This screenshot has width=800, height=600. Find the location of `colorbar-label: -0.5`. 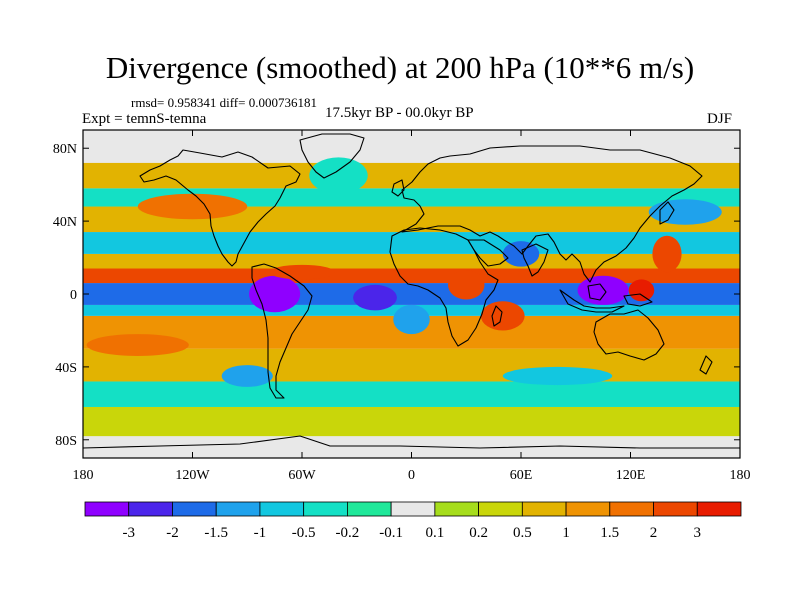

colorbar-label: -0.5 is located at coordinates (304, 533).